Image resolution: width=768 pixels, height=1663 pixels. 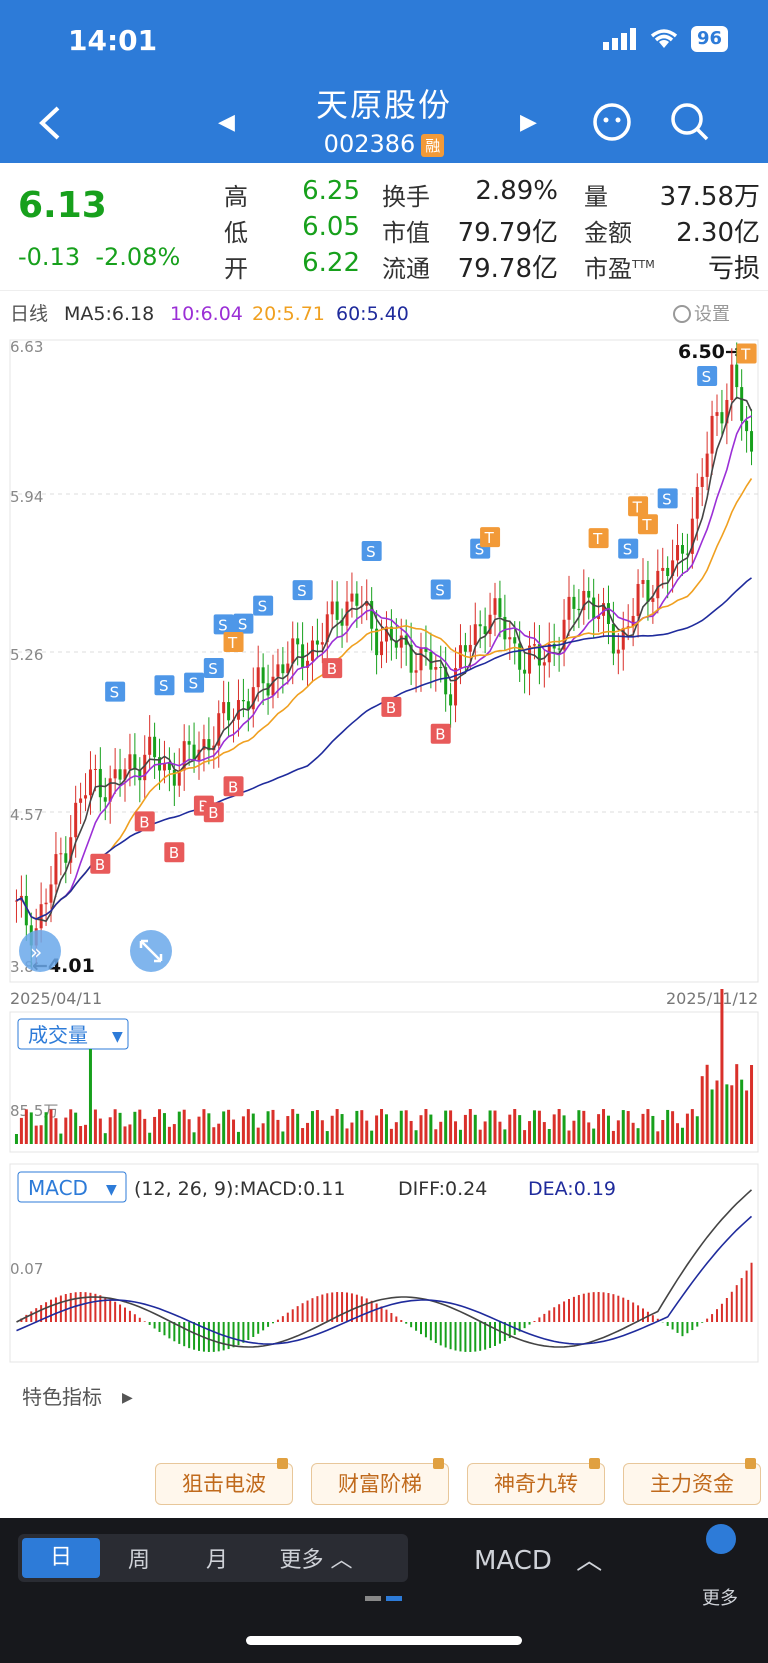 I want to click on T-marker-label: T, so click(x=646, y=525).